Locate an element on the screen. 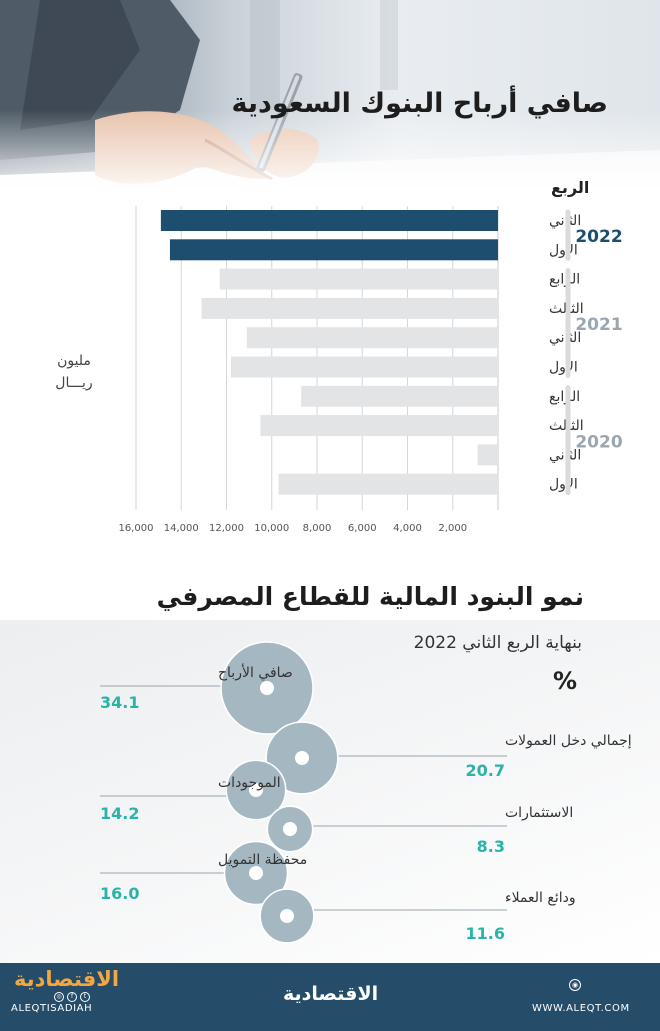  brand-logo: الاقتصادية is located at coordinates (67, 979).